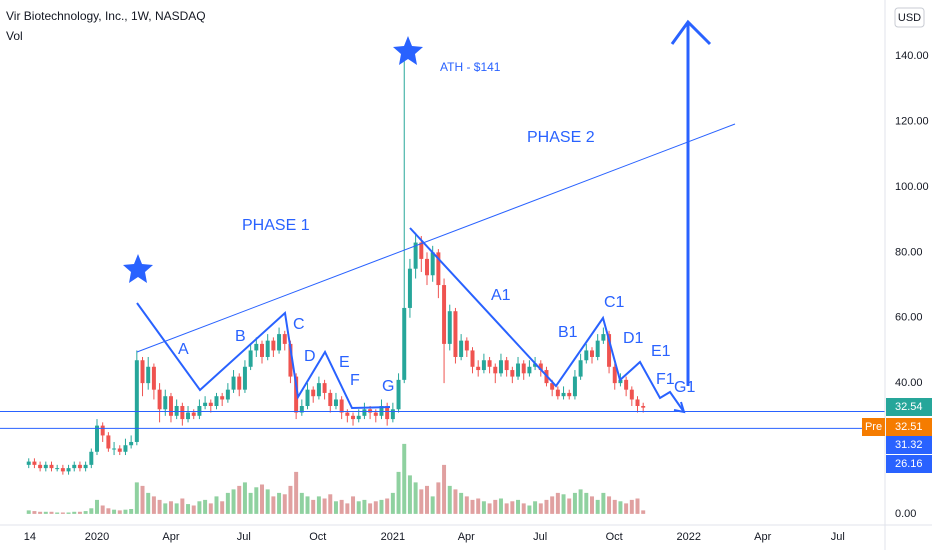 The height and width of the screenshot is (550, 932). What do you see at coordinates (909, 383) in the screenshot?
I see `y-tick-label: 40.00` at bounding box center [909, 383].